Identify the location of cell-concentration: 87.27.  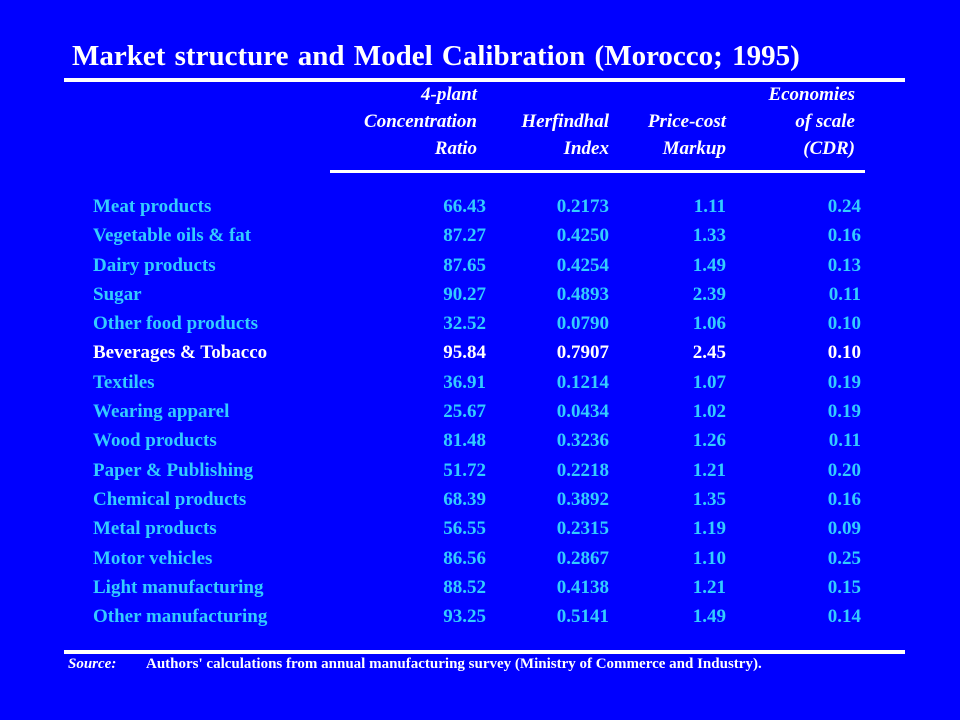
(464, 236).